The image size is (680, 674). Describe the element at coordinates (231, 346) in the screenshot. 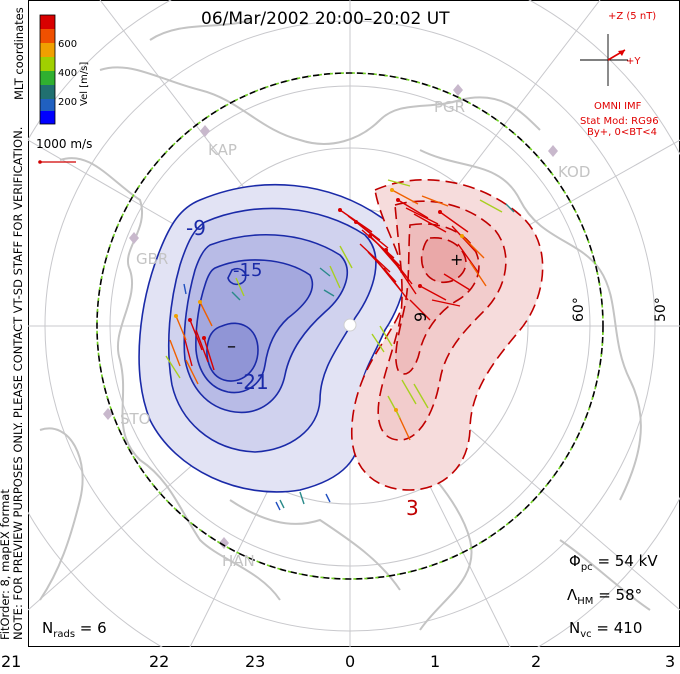

I see `potential-min-marker: –` at that location.